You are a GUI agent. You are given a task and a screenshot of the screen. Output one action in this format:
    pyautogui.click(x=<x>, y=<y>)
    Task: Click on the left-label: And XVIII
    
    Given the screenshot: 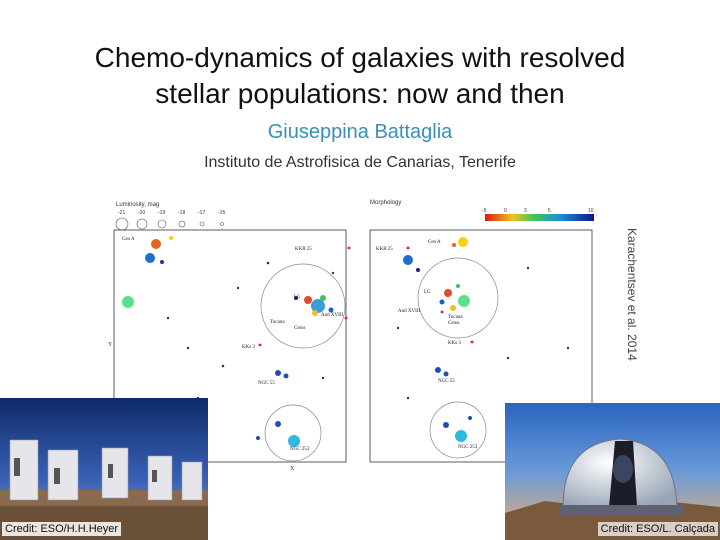 What is the action you would take?
    pyautogui.click(x=332, y=315)
    